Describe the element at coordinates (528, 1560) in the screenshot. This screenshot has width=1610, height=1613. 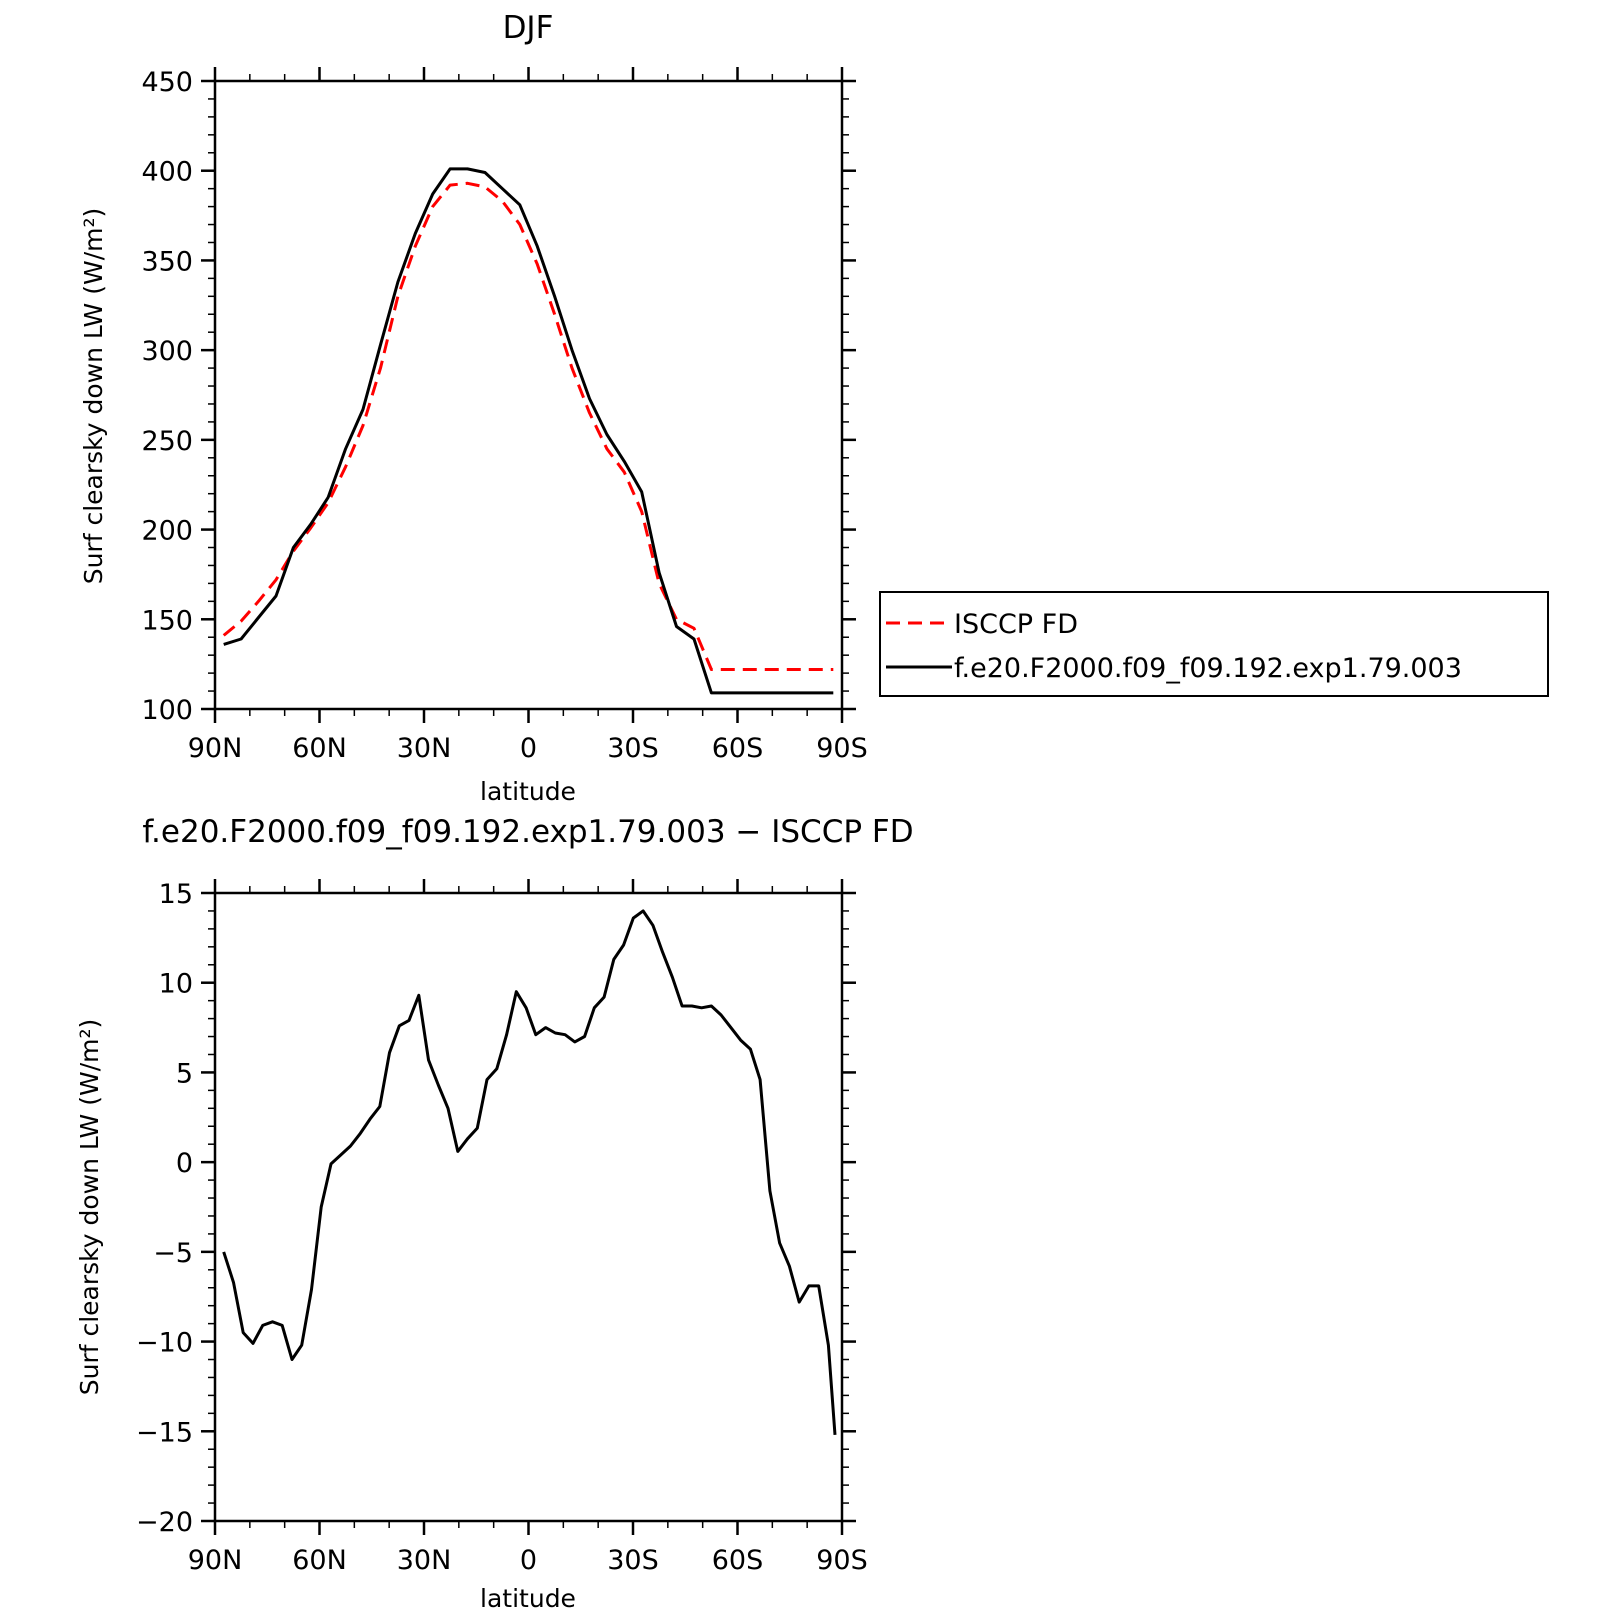
I see `bottom-x-tick-label: 0` at that location.